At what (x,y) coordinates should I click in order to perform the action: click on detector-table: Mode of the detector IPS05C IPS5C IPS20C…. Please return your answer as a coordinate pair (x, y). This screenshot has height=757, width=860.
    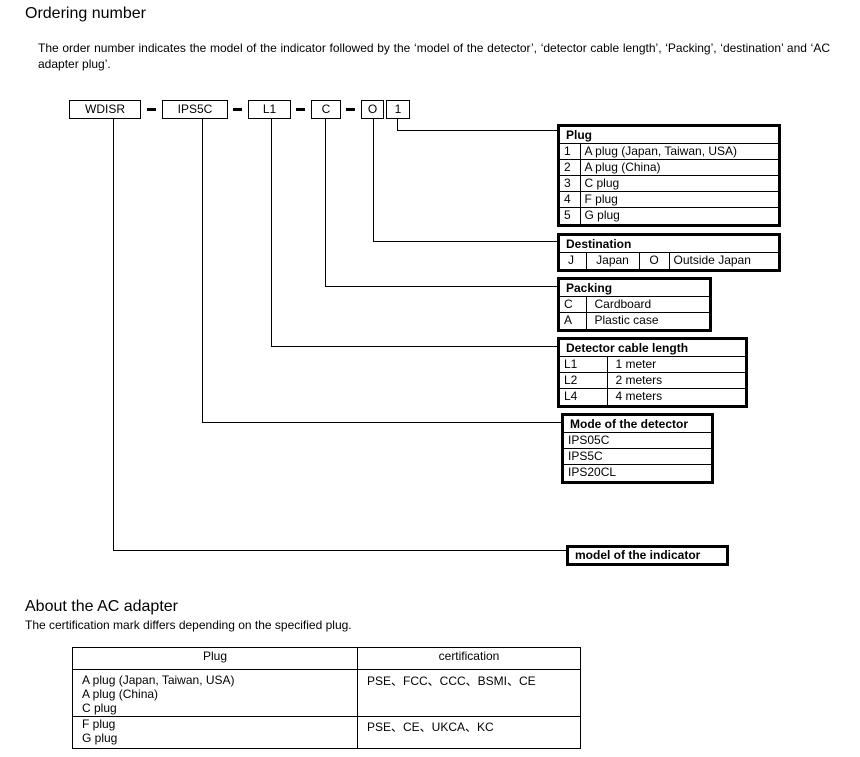
    Looking at the image, I should click on (637, 448).